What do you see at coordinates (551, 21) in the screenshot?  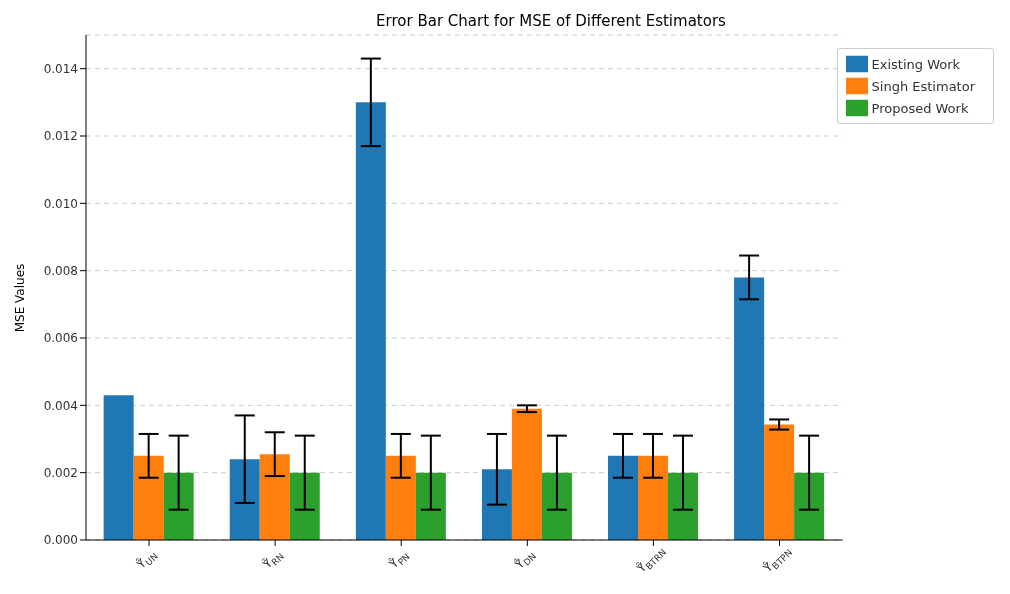 I see `chart-title: Error Bar Chart for MSE of Different Estimators` at bounding box center [551, 21].